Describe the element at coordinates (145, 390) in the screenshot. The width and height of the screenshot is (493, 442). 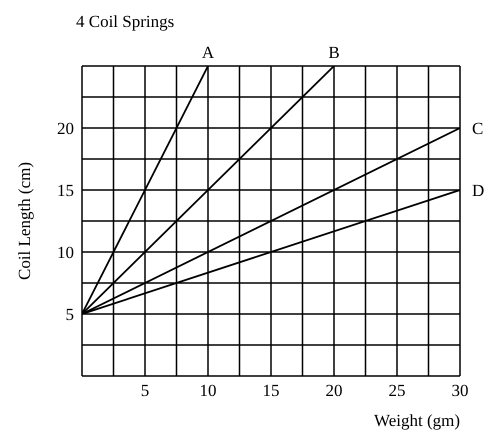
I see `x-tick-label: 5` at that location.